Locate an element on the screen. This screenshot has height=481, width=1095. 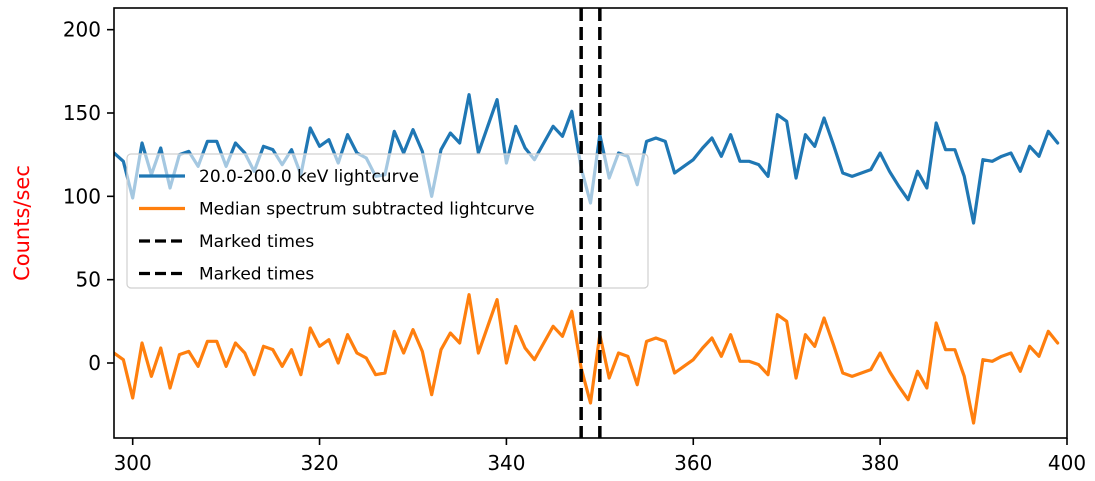
y-tick-label: 50 is located at coordinates (88, 280).